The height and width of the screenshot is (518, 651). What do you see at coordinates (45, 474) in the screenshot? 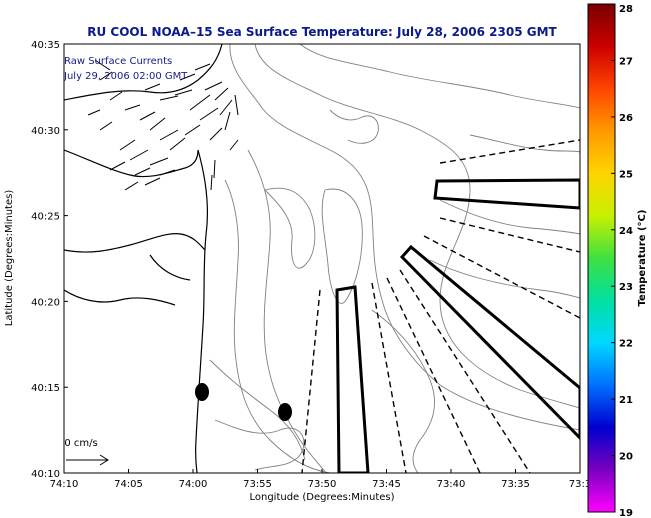
I see `y-tick-label: 40:10` at bounding box center [45, 474].